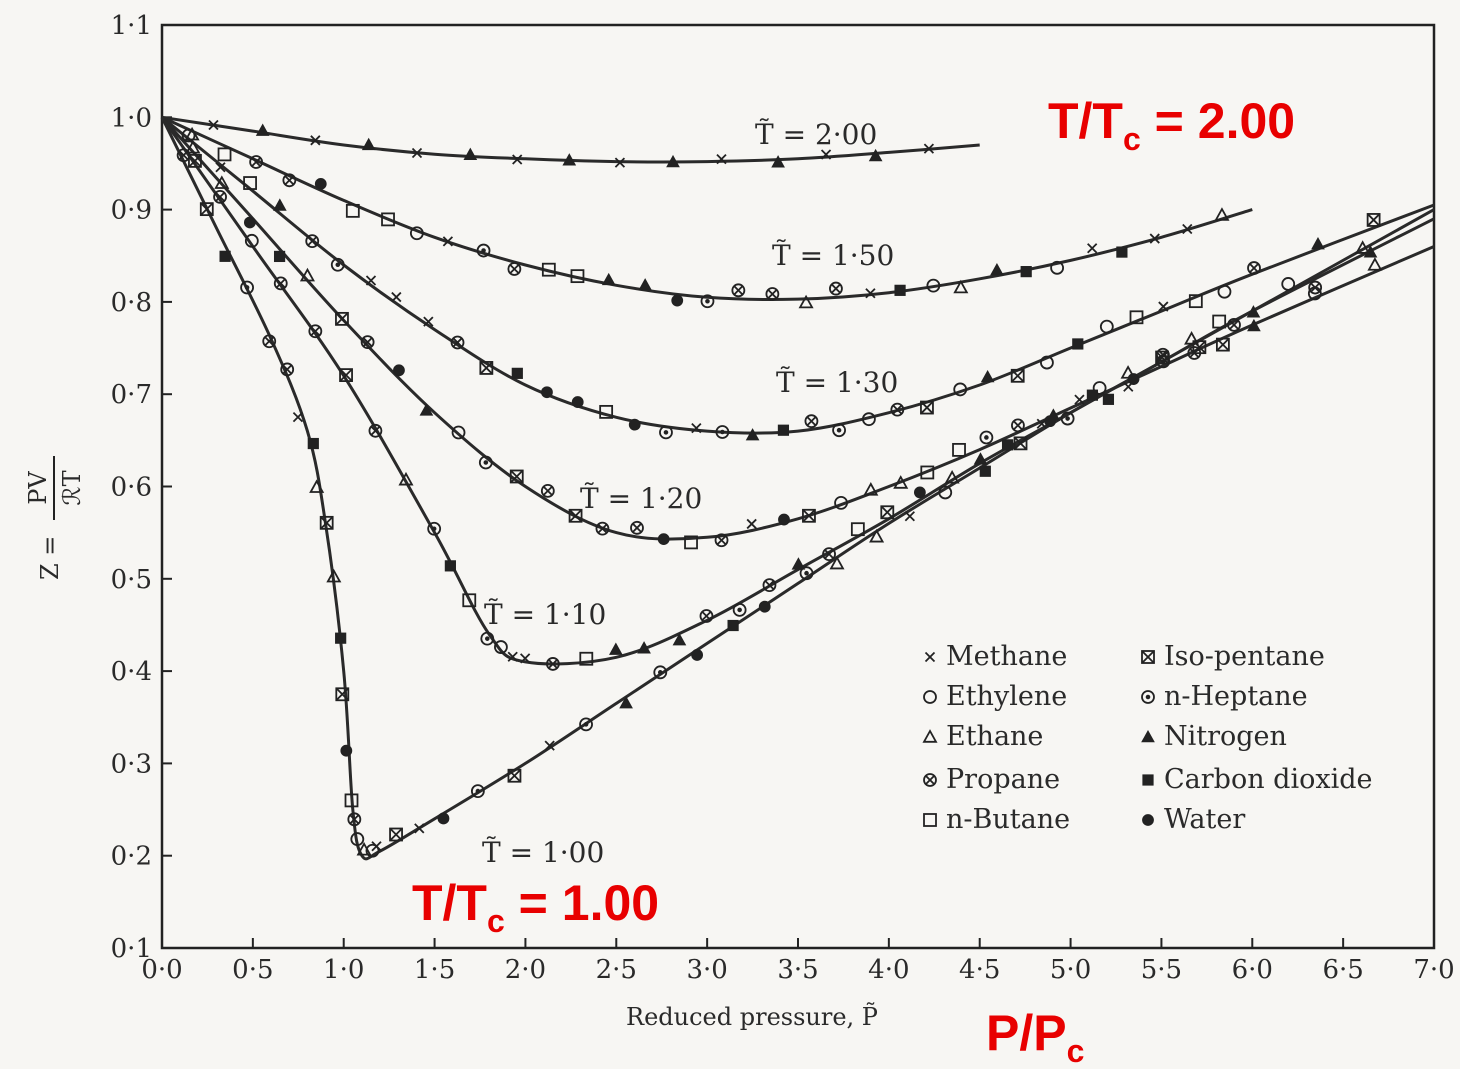 Image resolution: width=1460 pixels, height=1069 pixels. I want to click on x-tick-label: 4·0, so click(888, 970).